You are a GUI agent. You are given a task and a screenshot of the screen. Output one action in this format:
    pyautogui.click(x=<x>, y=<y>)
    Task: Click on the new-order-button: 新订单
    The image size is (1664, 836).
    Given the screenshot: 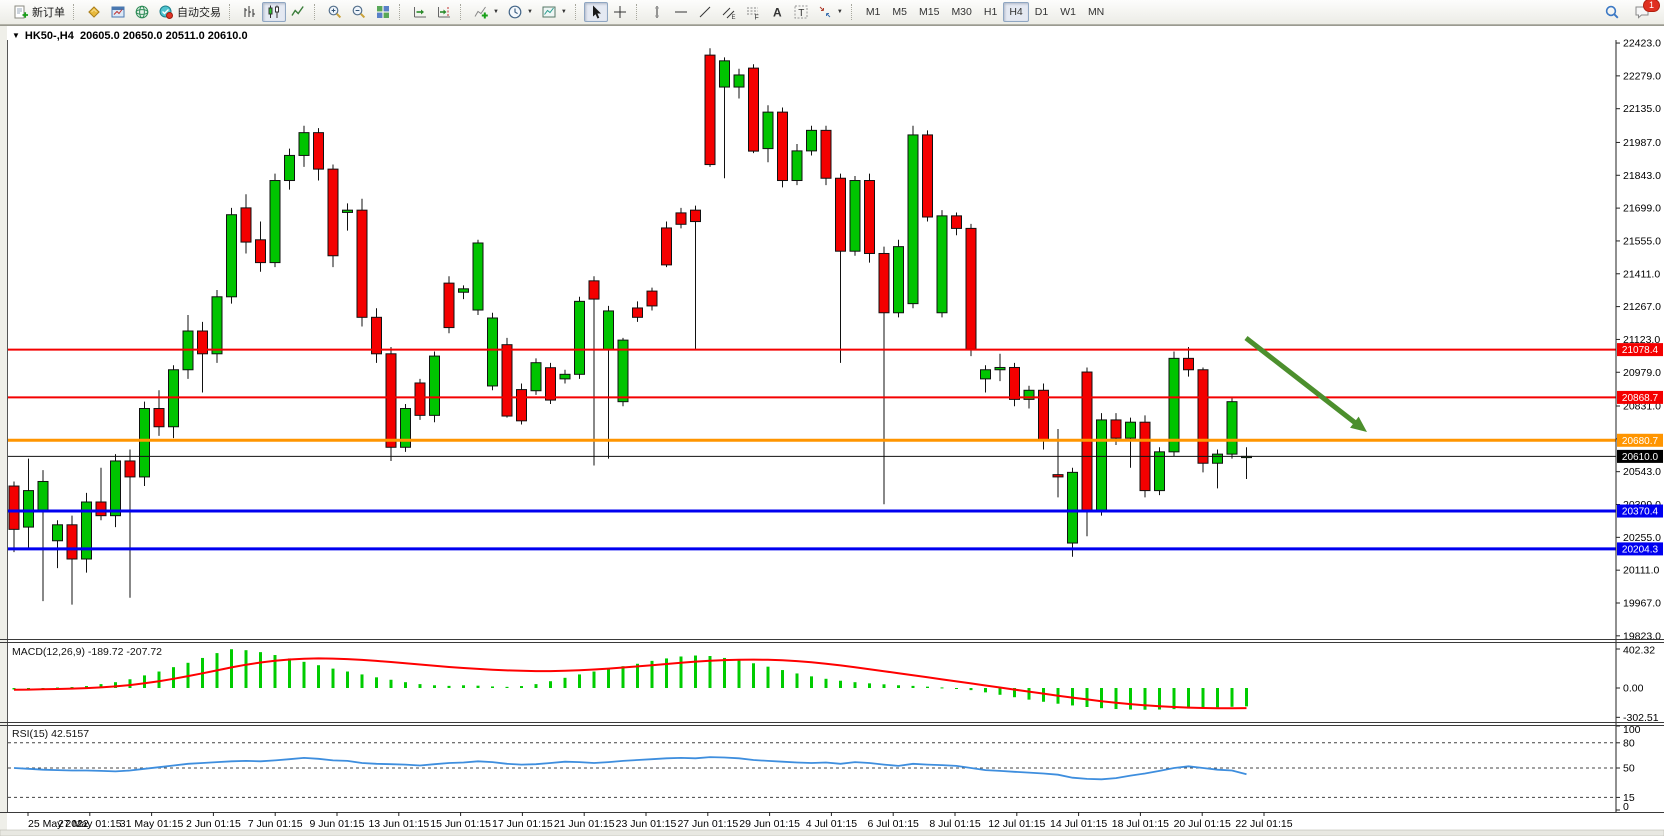 What is the action you would take?
    pyautogui.click(x=39, y=12)
    